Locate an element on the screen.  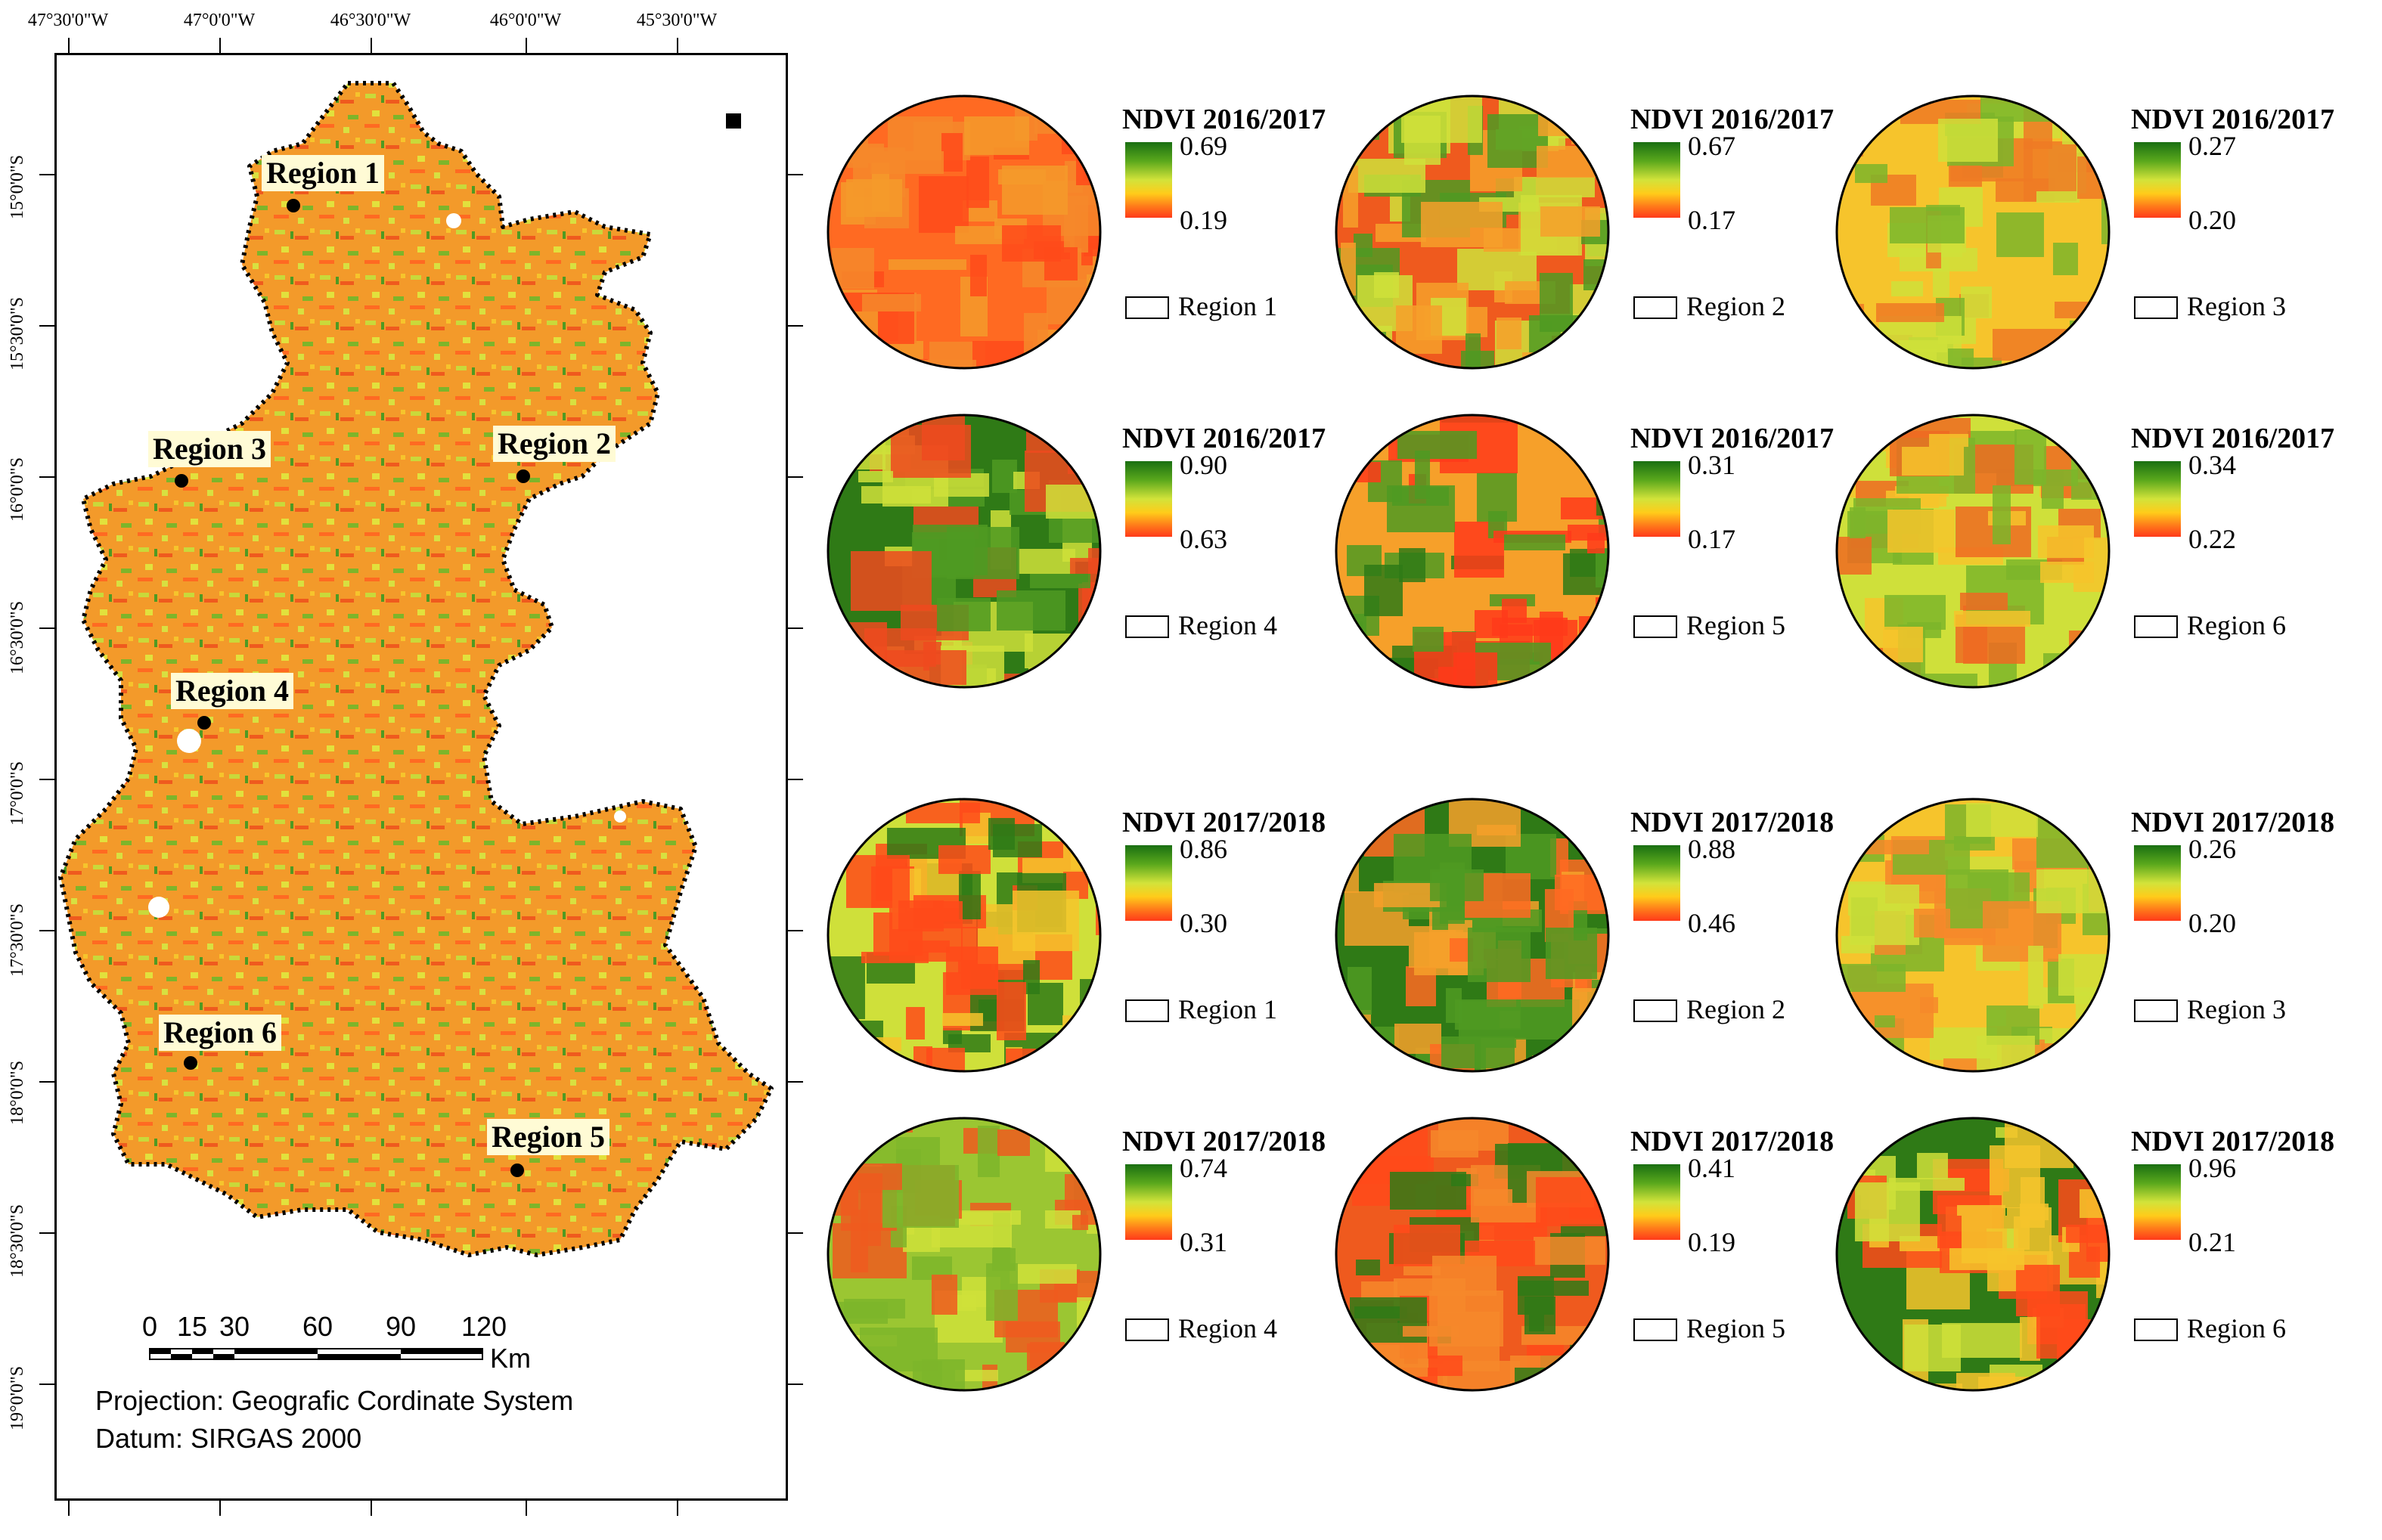
scale-number: 90 is located at coordinates (401, 1326).